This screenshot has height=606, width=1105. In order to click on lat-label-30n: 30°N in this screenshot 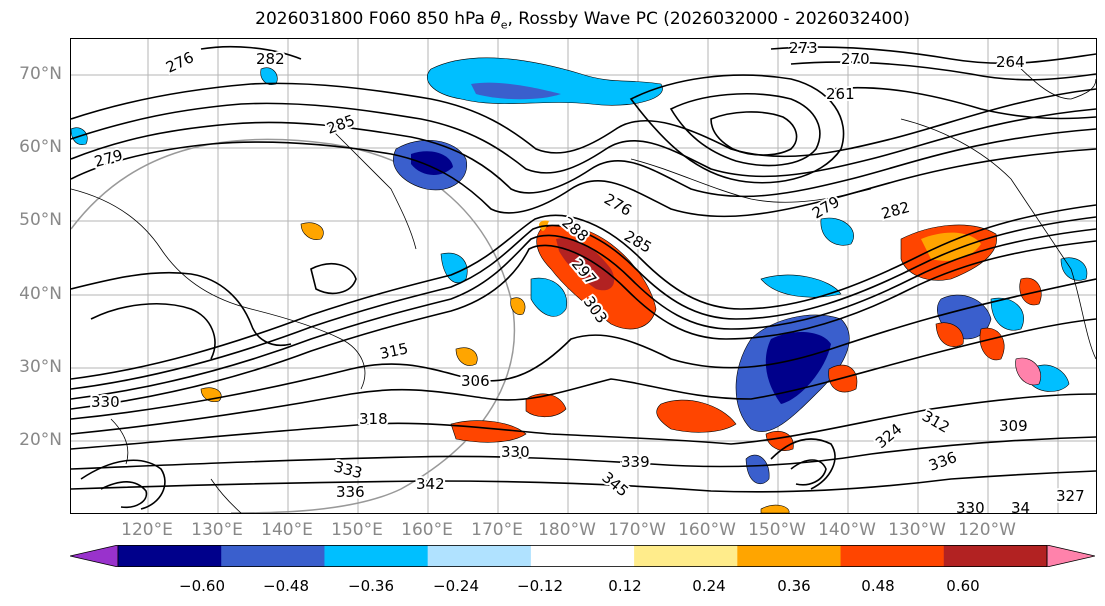, I will do `click(40, 367)`.